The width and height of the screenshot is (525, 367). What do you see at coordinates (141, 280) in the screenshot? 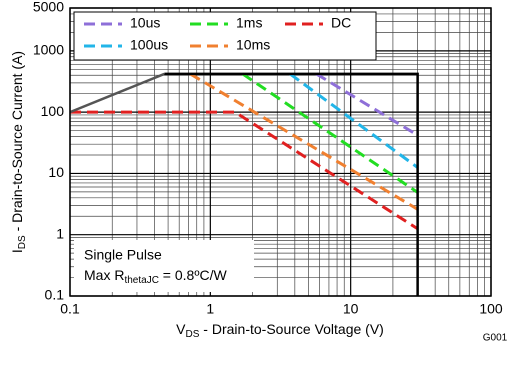
I see `annotation-part: thetaJC` at bounding box center [141, 280].